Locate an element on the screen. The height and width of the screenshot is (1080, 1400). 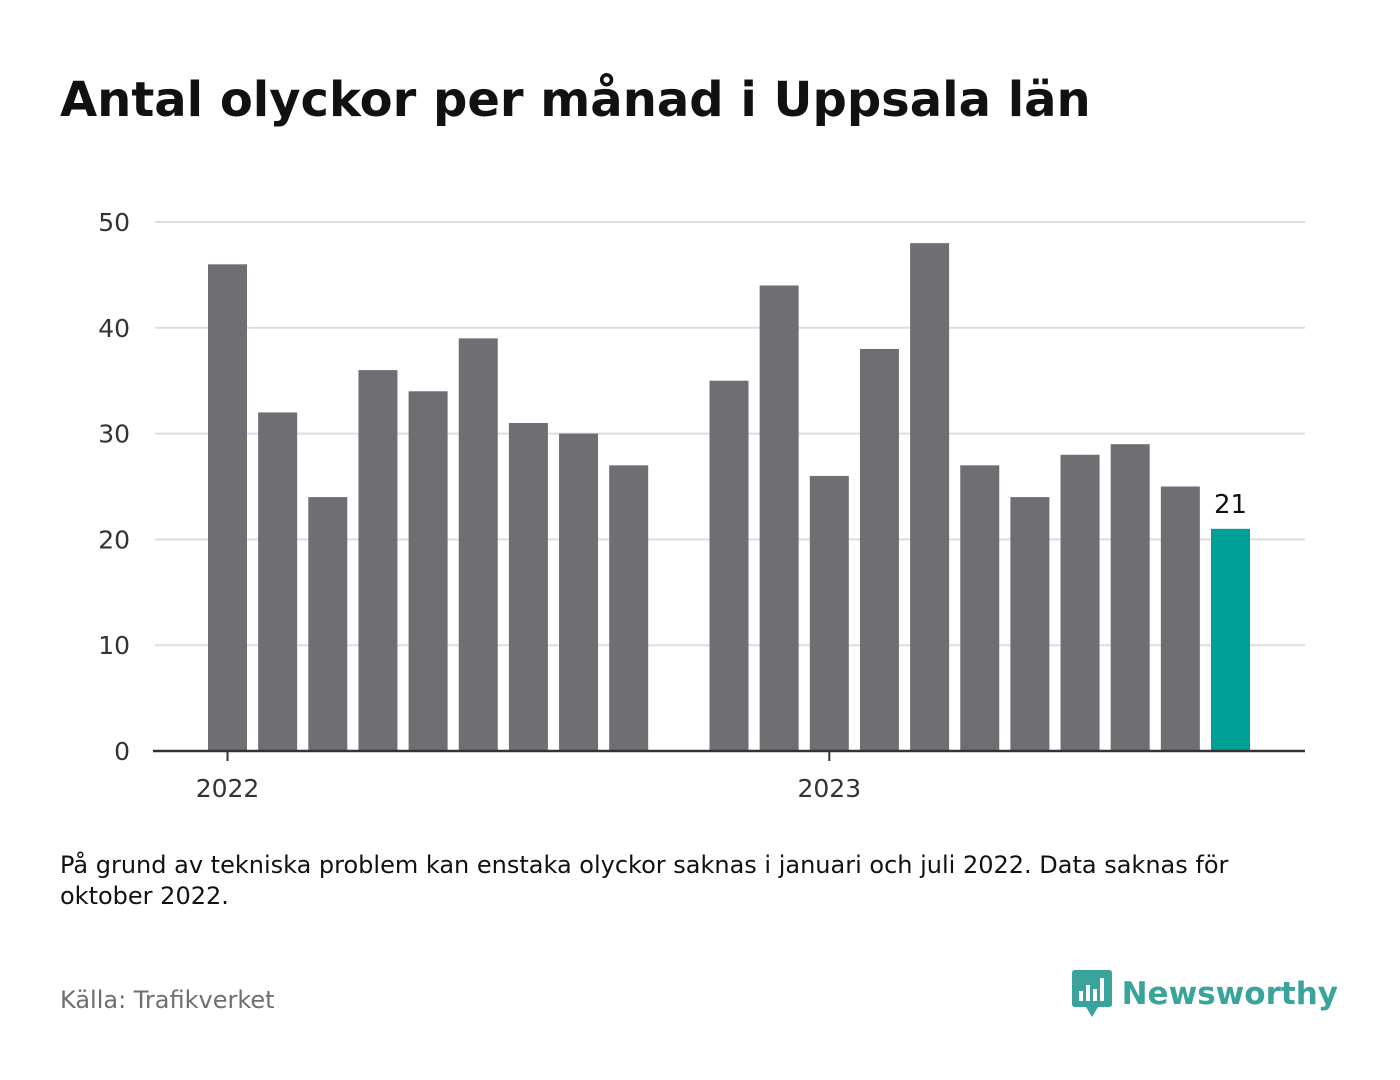
y-tick-label: 30 is located at coordinates (114, 434).